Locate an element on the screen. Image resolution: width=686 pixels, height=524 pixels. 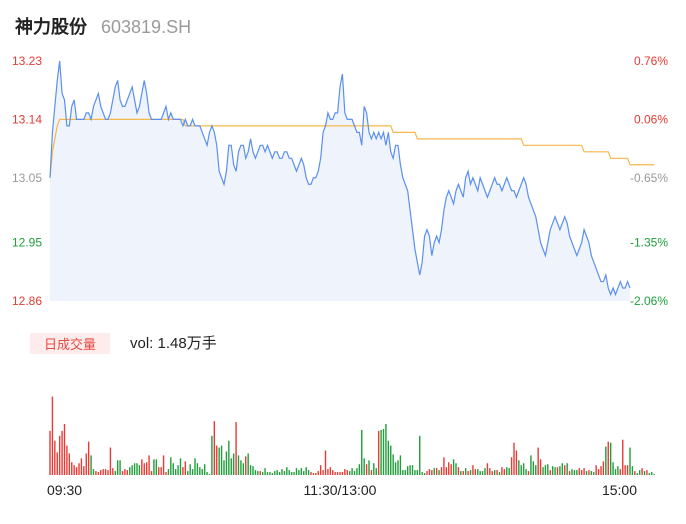
stock-header: 神力股份 603819.SH is located at coordinates (103, 26).